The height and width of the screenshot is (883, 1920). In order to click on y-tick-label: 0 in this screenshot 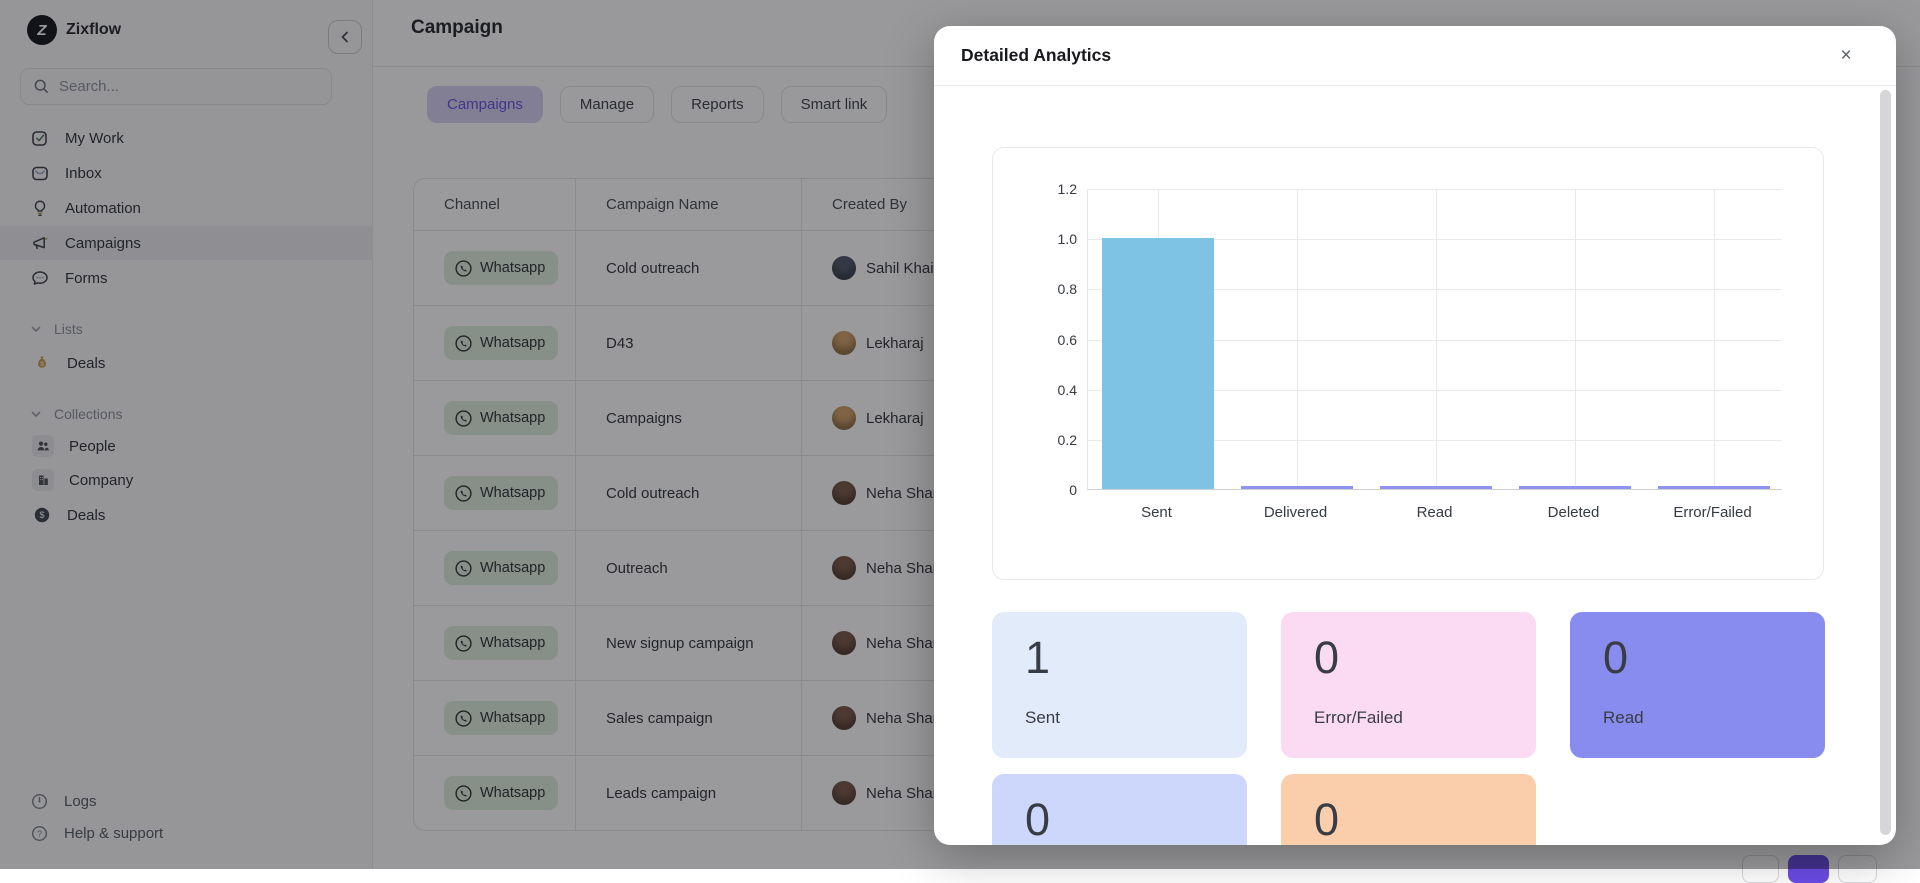, I will do `click(1042, 490)`.